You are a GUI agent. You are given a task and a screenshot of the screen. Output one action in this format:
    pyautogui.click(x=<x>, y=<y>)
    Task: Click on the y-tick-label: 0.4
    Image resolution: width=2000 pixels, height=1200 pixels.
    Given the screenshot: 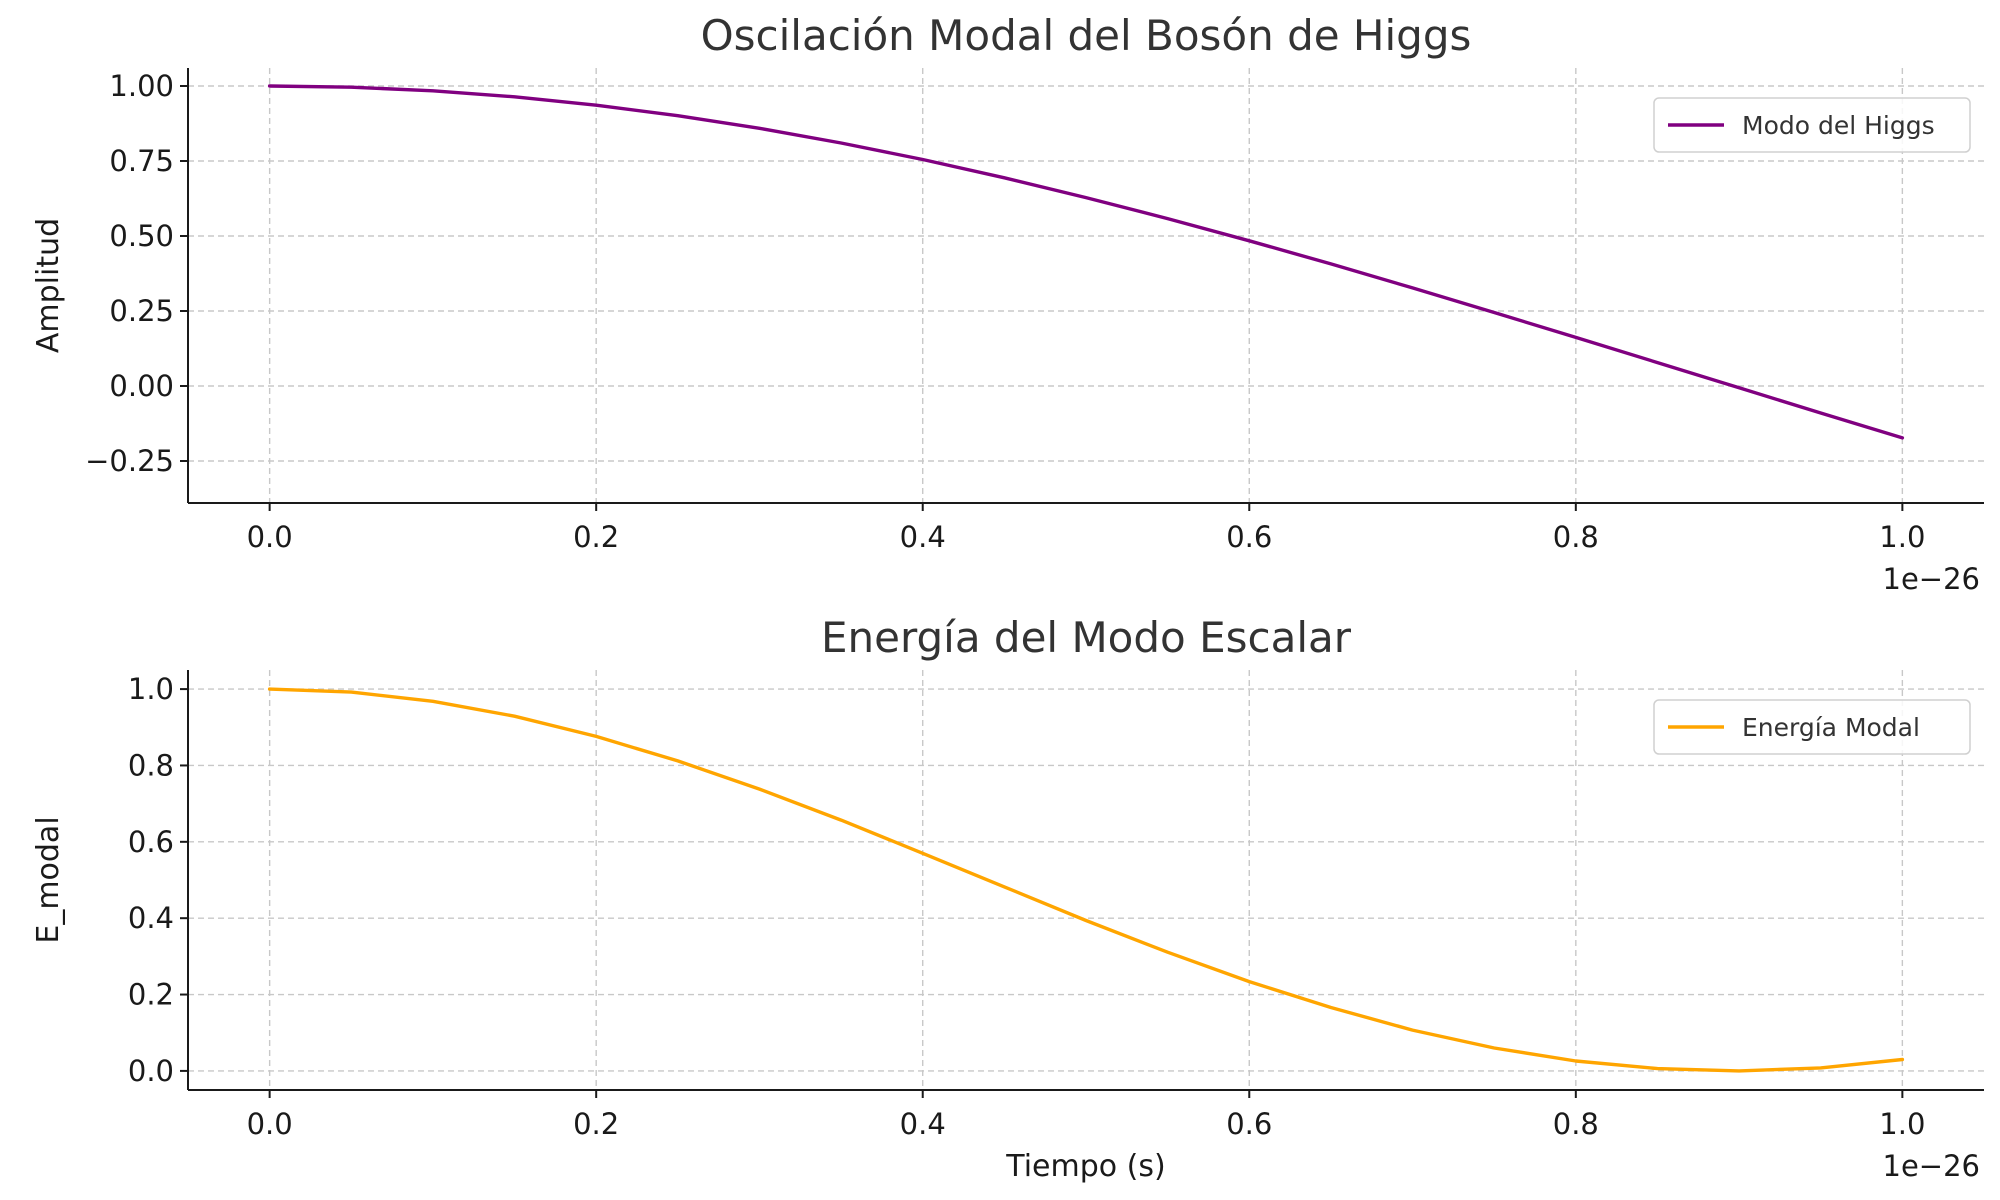 What is the action you would take?
    pyautogui.click(x=151, y=918)
    